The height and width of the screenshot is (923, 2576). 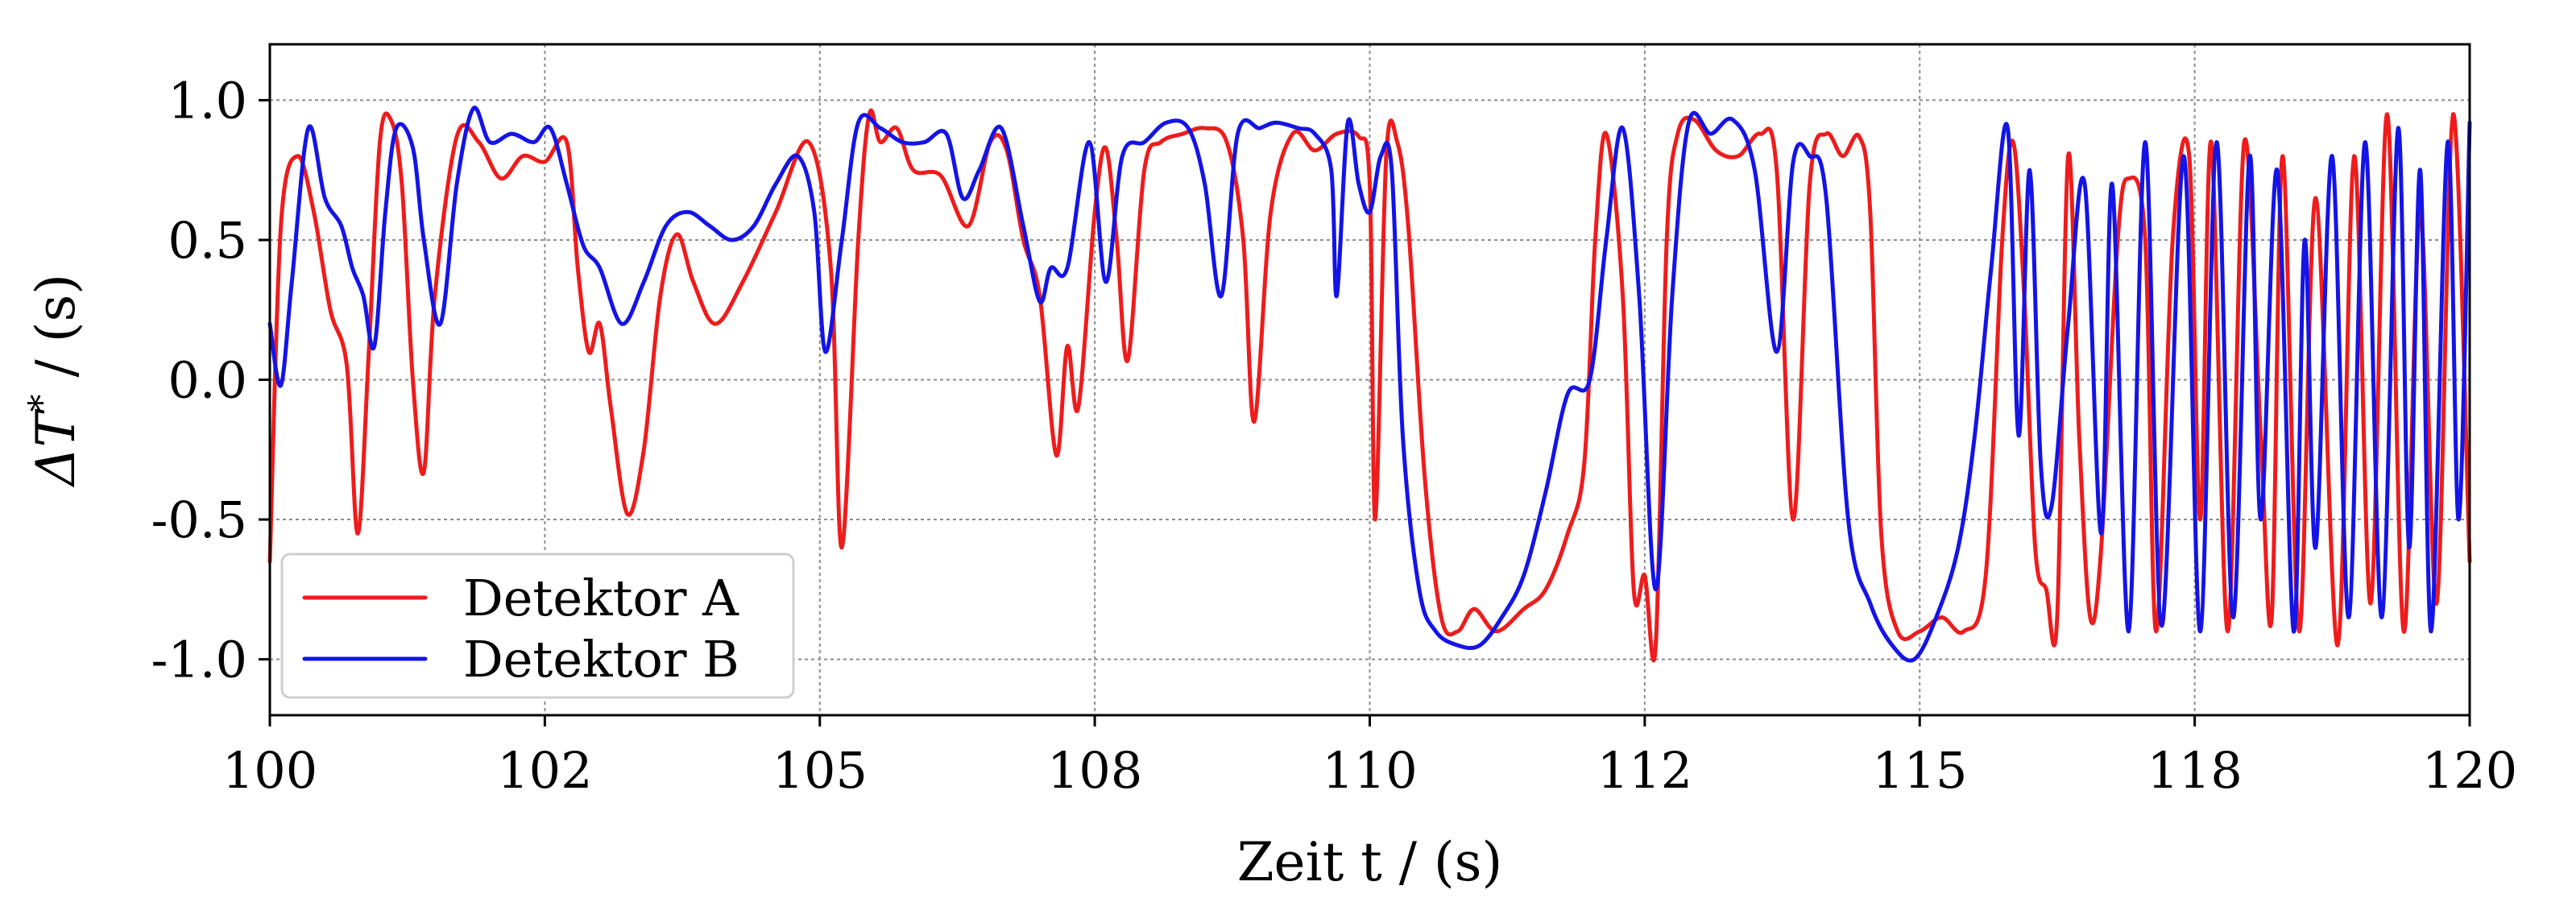 What do you see at coordinates (1369, 770) in the screenshot?
I see `x-tick-label: 110` at bounding box center [1369, 770].